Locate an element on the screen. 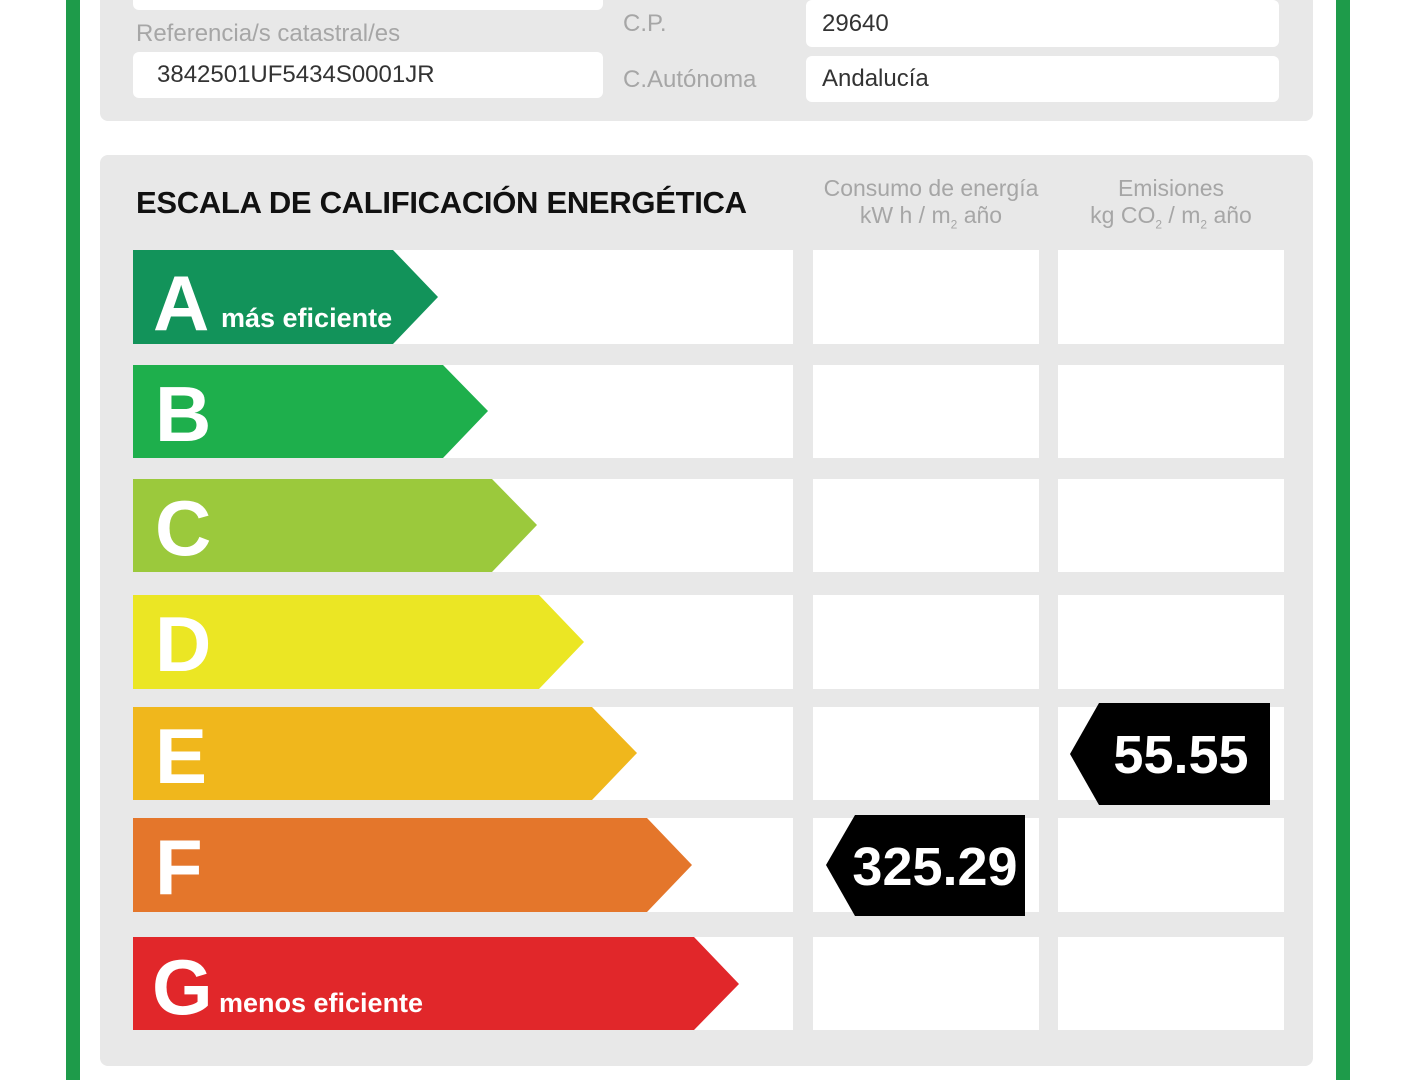 This screenshot has width=1415, height=1080. emisiones-value-tag is located at coordinates (1170, 754).